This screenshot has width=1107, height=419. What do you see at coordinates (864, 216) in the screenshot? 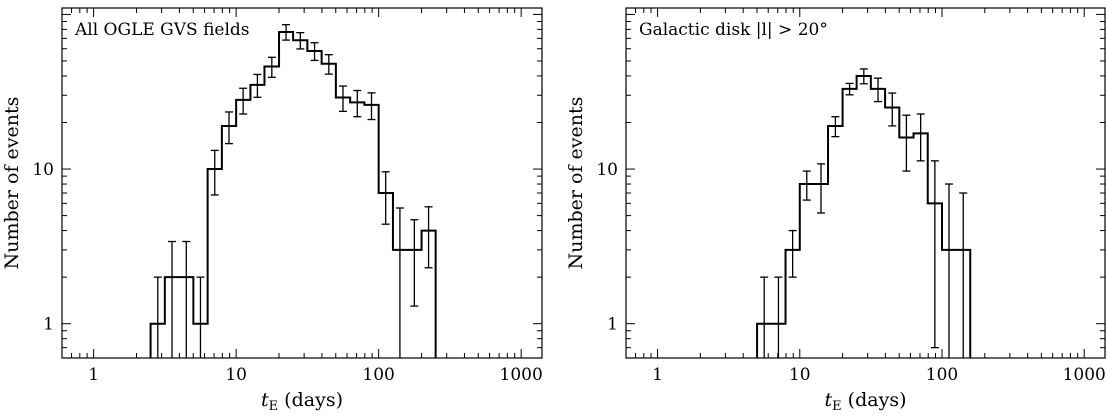
I see `histogram-step-line` at bounding box center [864, 216].